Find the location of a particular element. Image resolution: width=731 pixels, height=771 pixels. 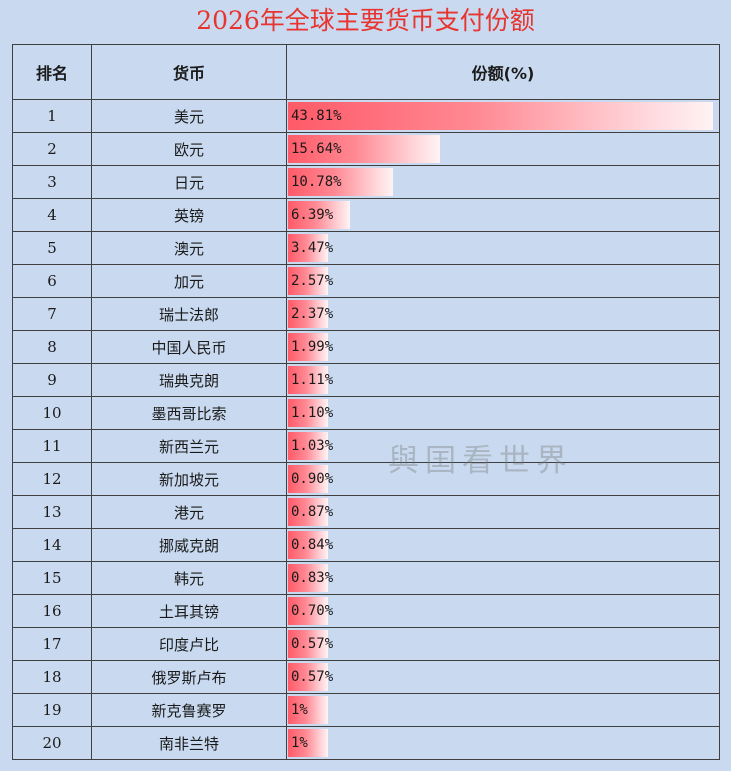

table-row: 17 印度卢比 0.57% is located at coordinates (366, 644).